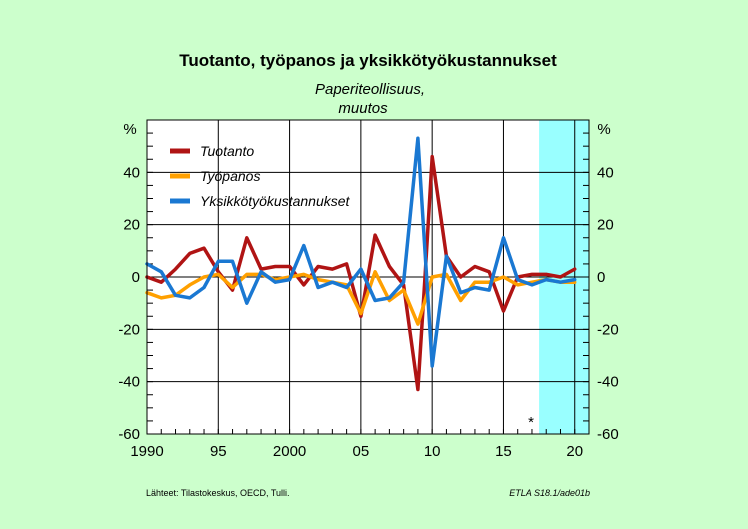  Describe the element at coordinates (227, 151) in the screenshot. I see `legend-label-1: Tuotanto` at that location.